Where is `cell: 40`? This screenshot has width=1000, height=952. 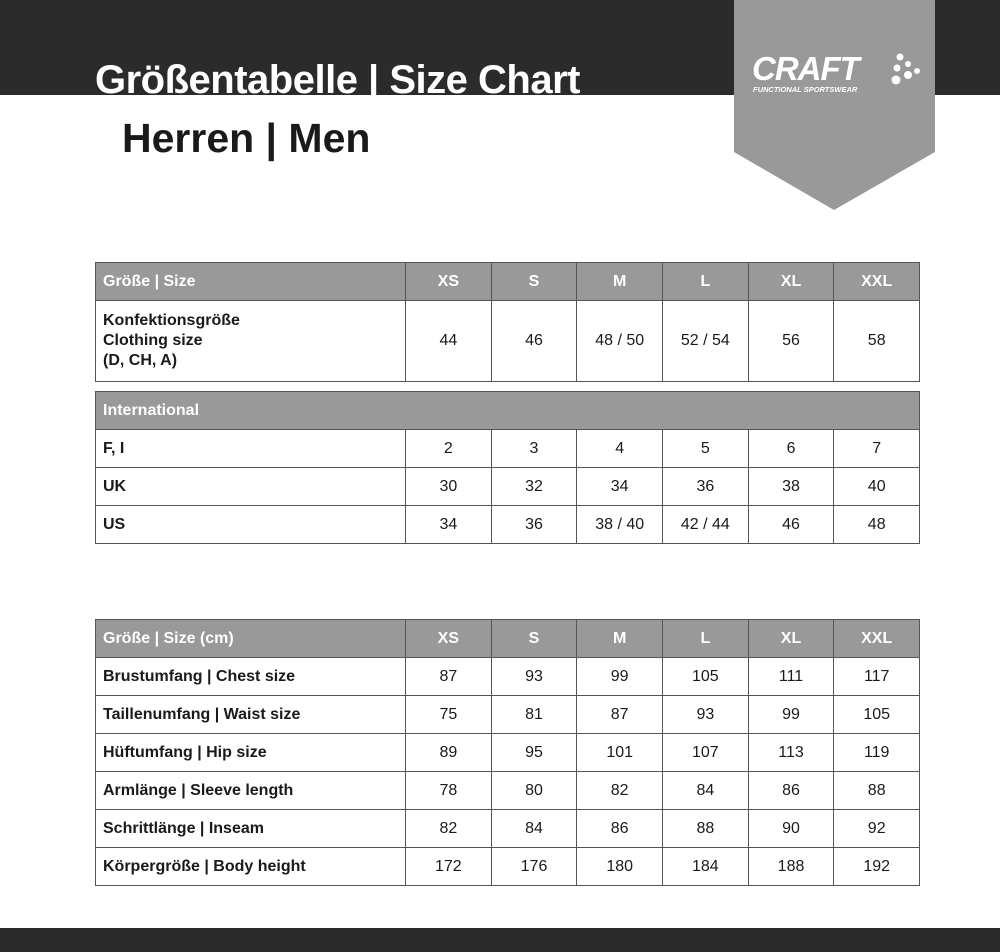 cell: 40 is located at coordinates (876, 486).